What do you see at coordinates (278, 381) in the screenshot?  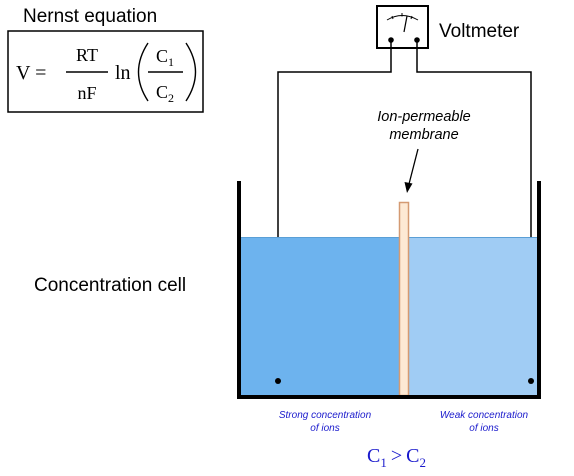 I see `left-electrode` at bounding box center [278, 381].